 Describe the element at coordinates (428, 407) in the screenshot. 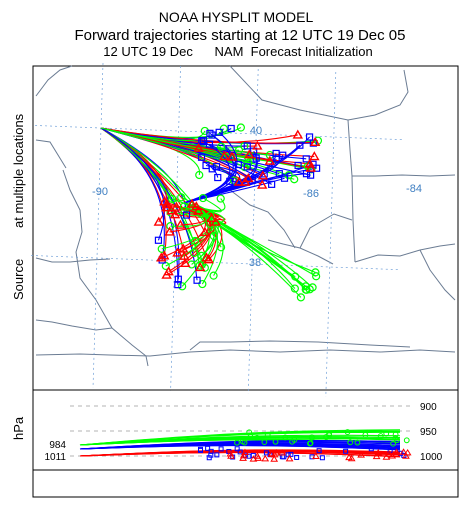

I see `pressure-level-label: 900` at that location.